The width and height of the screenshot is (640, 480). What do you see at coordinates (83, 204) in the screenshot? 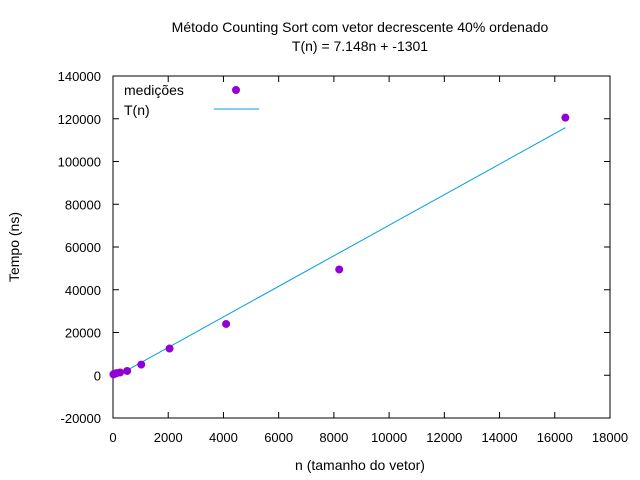
I see `y-tick-label: 80000` at bounding box center [83, 204].